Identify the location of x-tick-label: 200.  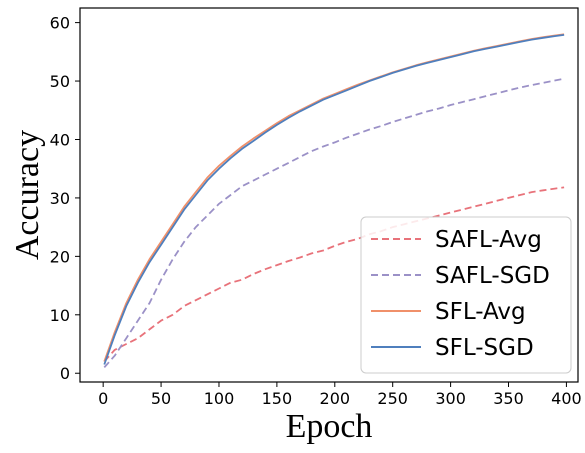
(335, 398).